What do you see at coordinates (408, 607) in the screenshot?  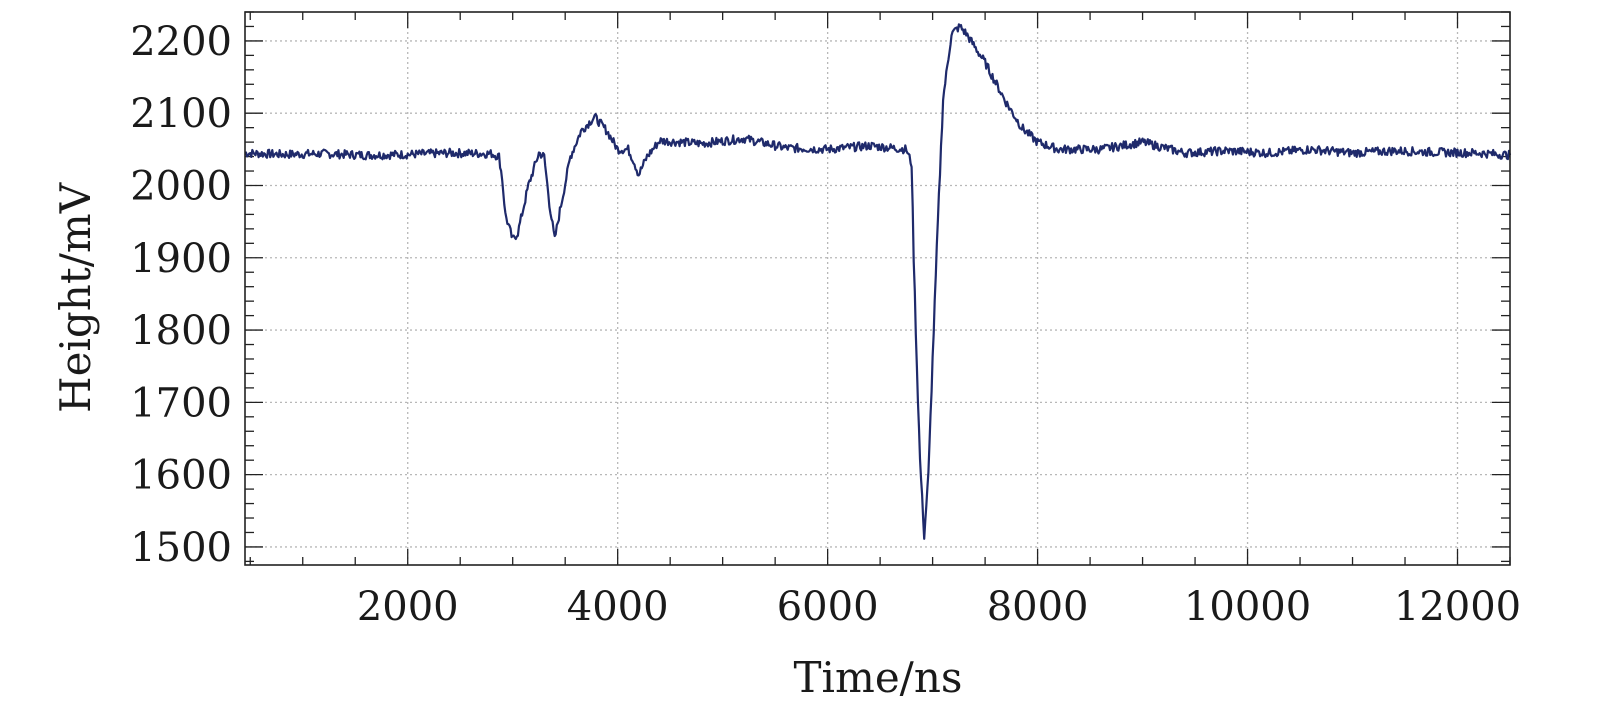 I see `x-tick-label: 2000` at bounding box center [408, 607].